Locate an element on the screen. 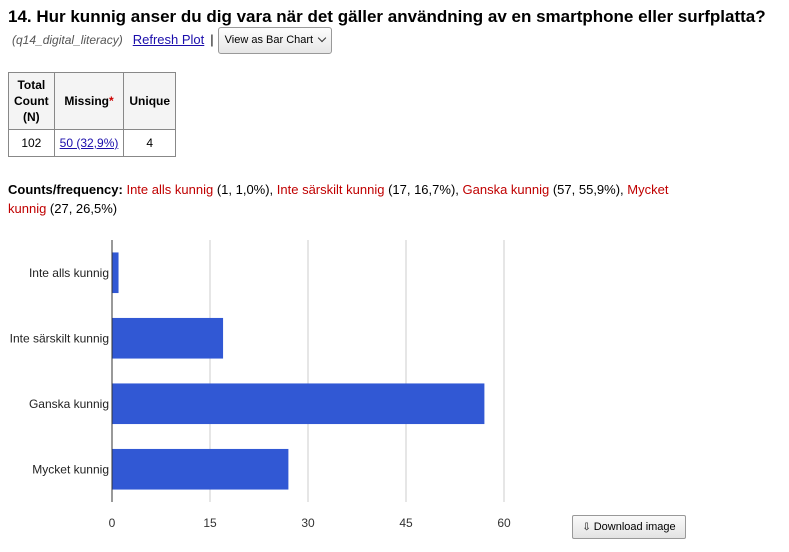  x-tick-label: 60 is located at coordinates (504, 523).